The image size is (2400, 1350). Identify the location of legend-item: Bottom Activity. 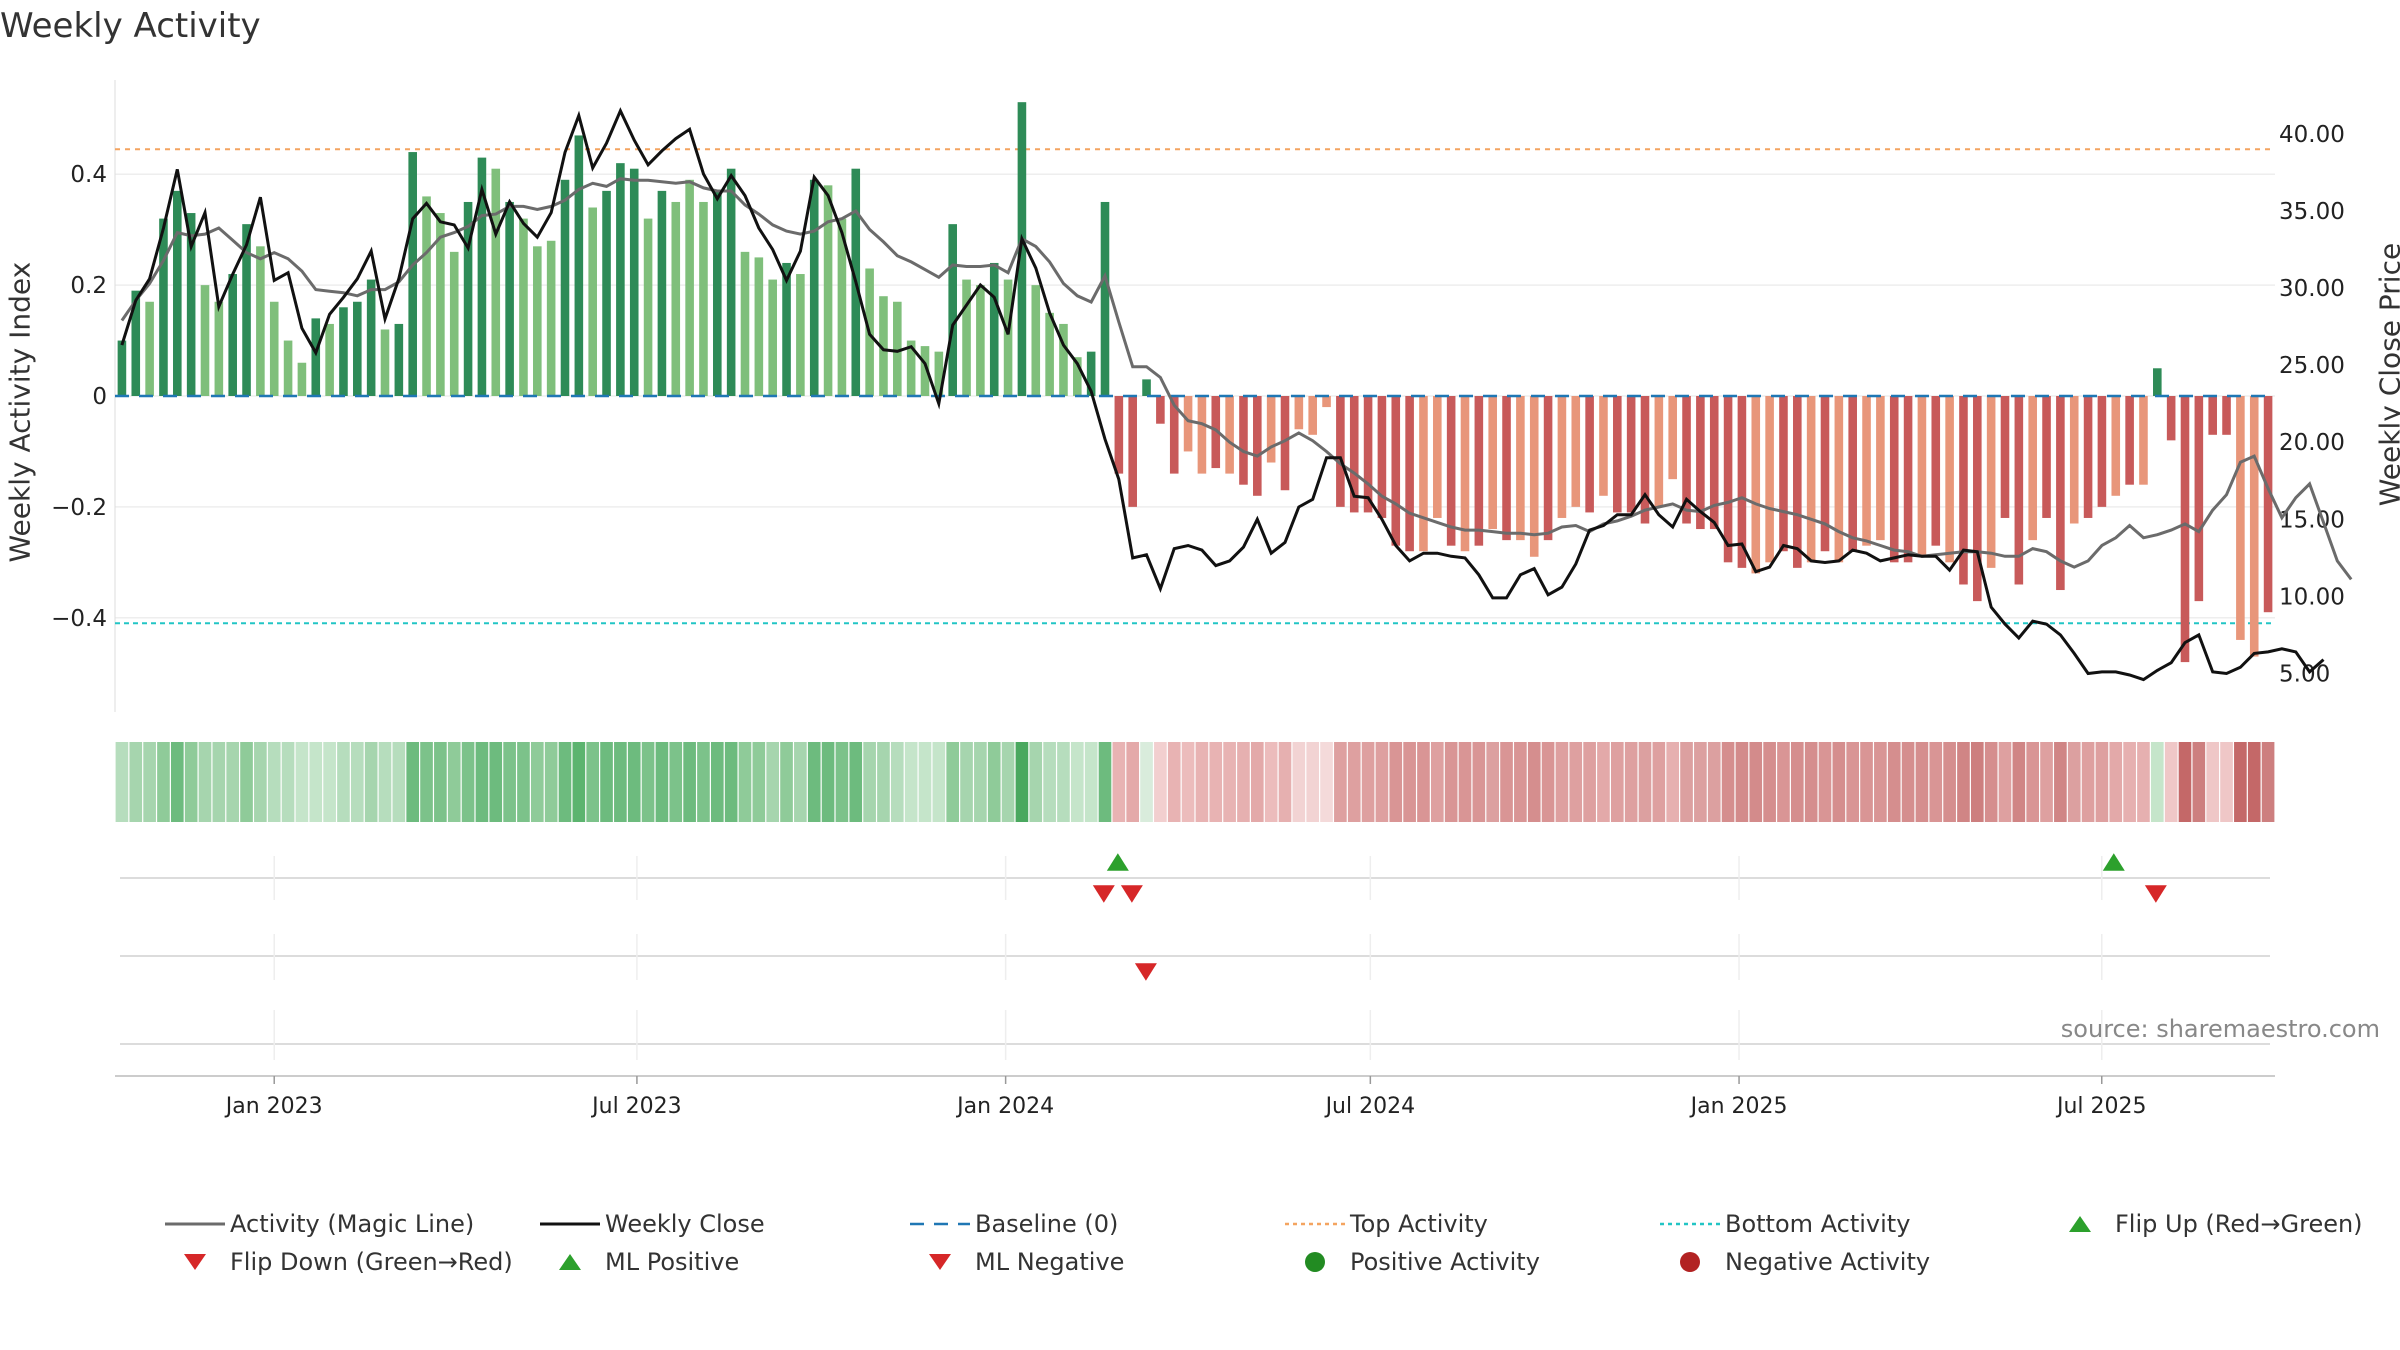
(1782, 1224).